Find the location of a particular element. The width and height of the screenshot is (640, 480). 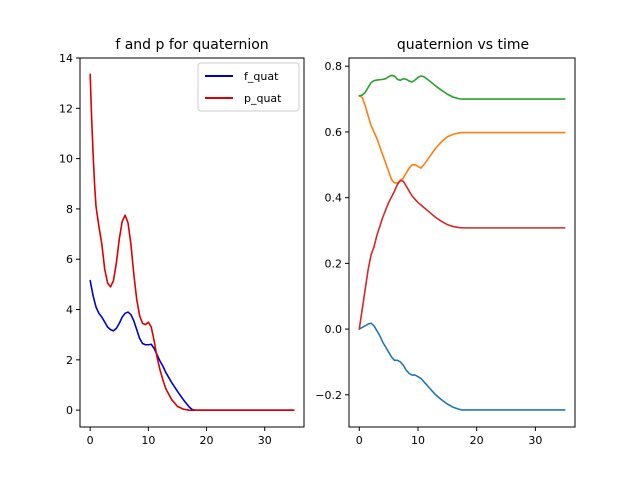

y-tick-label: 0.8 is located at coordinates (334, 66).